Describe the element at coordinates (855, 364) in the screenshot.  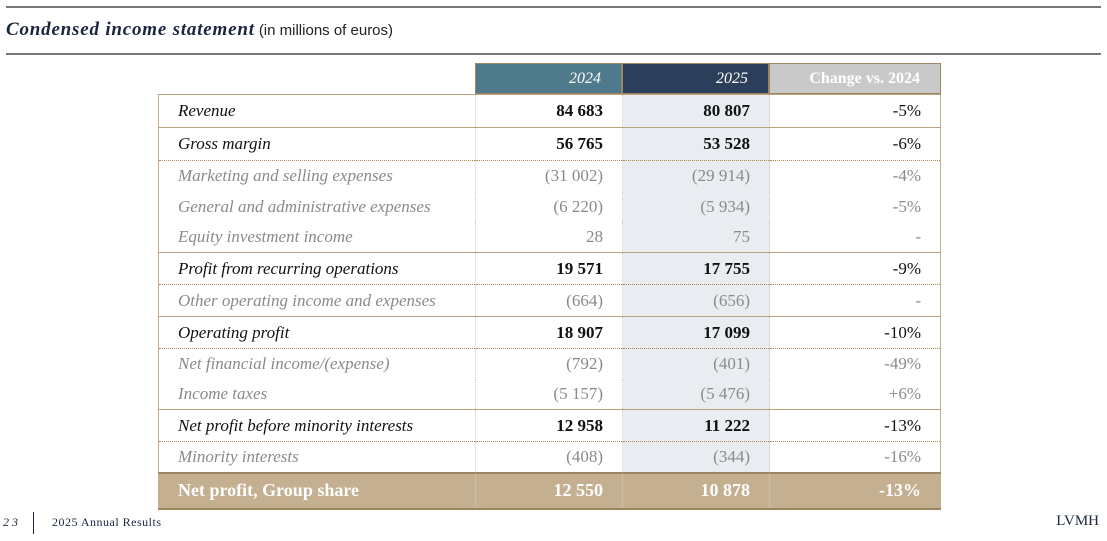
I see `value-change: -49%` at that location.